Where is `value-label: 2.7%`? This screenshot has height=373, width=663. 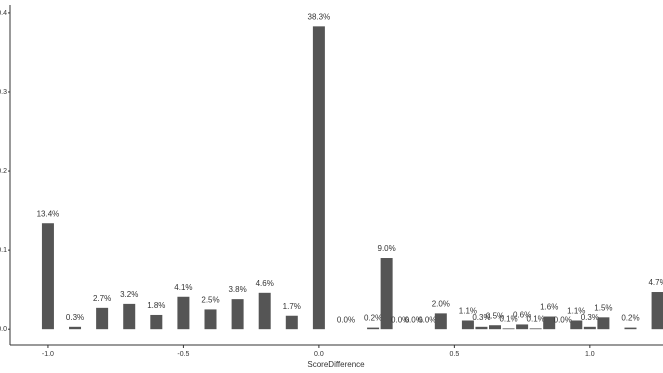
value-label: 2.7% is located at coordinates (102, 298).